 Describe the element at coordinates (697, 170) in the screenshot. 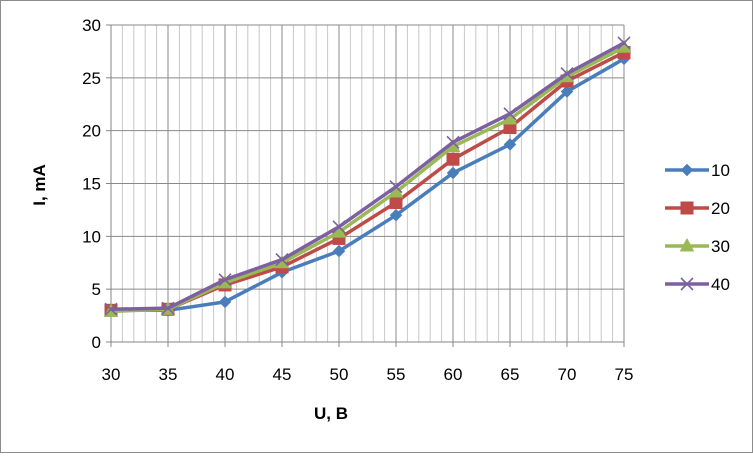

I see `legend-item-10: 10` at that location.